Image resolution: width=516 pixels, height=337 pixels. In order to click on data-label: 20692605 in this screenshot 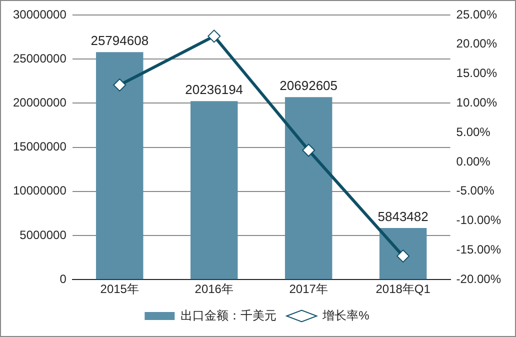, I will do `click(309, 86)`.